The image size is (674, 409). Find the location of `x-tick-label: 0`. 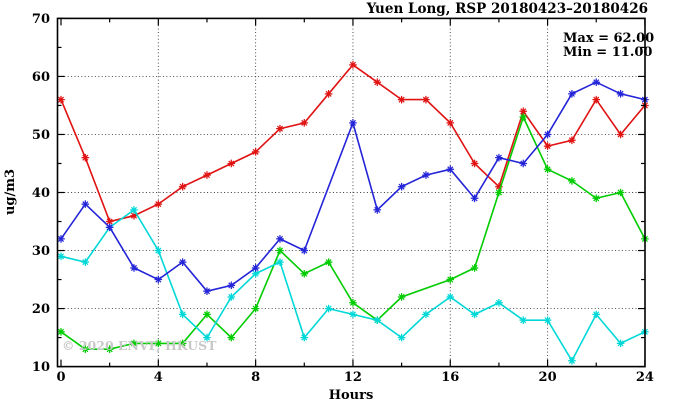

x-tick-label: 0 is located at coordinates (60, 377).